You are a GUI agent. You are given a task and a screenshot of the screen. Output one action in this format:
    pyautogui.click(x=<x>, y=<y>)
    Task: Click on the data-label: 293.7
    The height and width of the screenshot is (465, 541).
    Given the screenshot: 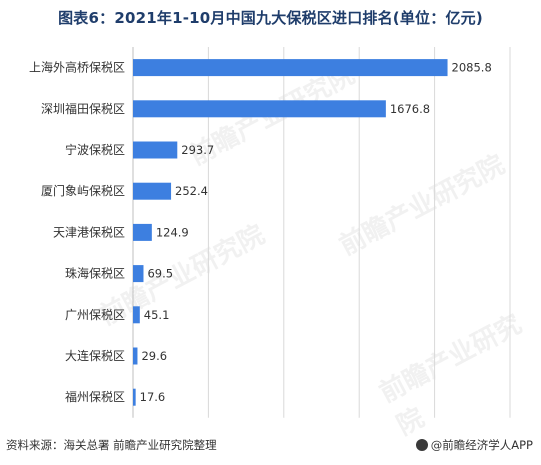 What is the action you would take?
    pyautogui.click(x=197, y=150)
    